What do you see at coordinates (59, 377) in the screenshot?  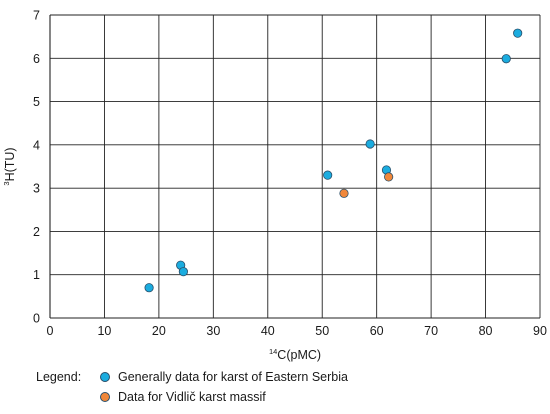 I see `legend-title: Legend:` at bounding box center [59, 377].